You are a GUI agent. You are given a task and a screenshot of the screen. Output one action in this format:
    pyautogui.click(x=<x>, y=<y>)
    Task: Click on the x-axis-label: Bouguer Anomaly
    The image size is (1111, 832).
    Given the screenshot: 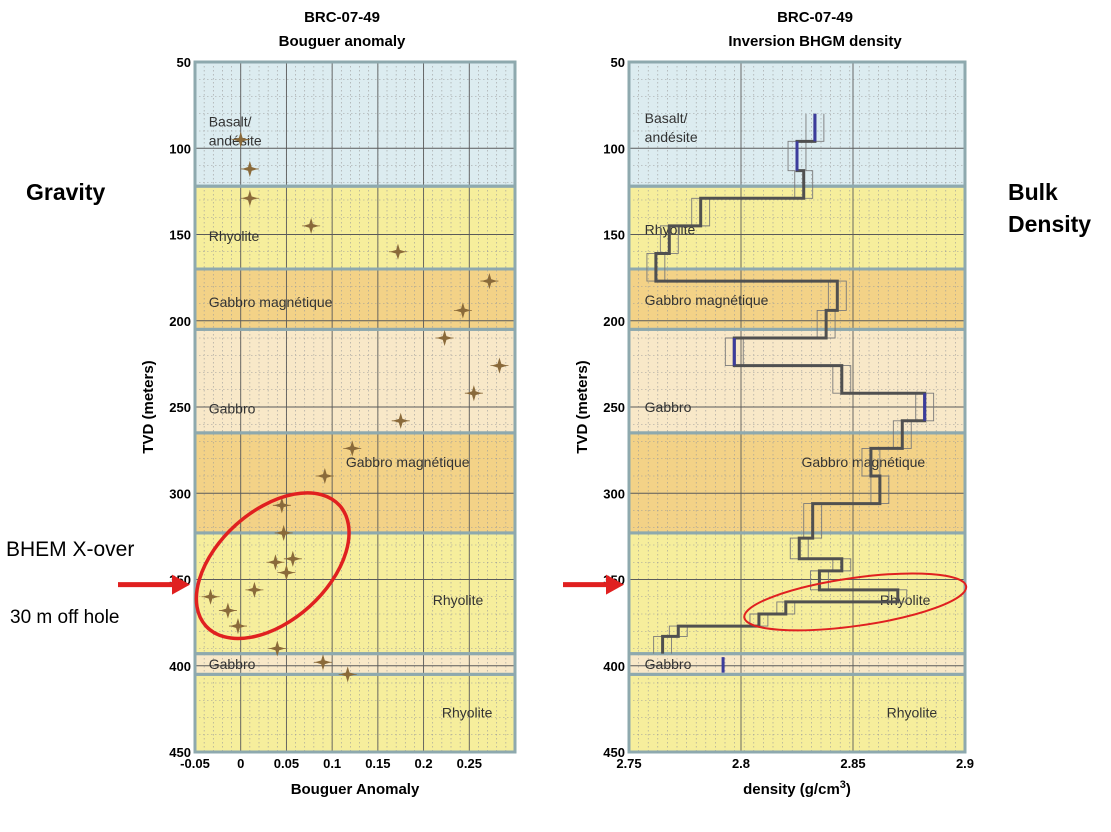 What is the action you would take?
    pyautogui.click(x=355, y=789)
    